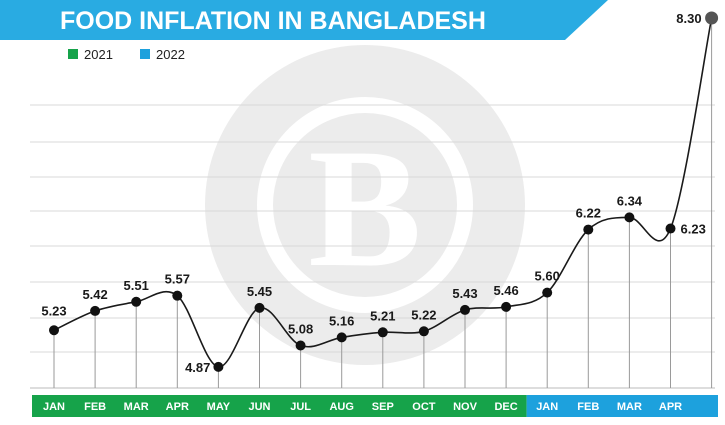  What do you see at coordinates (423, 314) in the screenshot?
I see `value-label: 5.22` at bounding box center [423, 314].